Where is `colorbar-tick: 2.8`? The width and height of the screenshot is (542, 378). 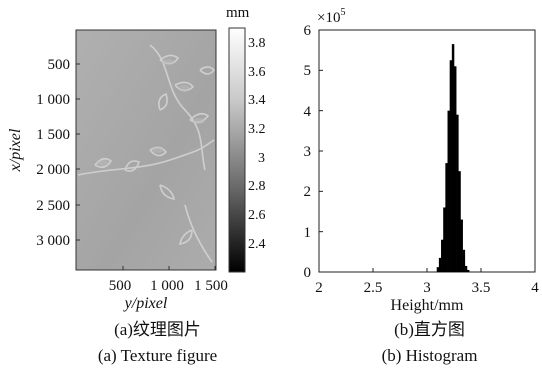 colorbar-tick: 2.8 is located at coordinates (257, 186).